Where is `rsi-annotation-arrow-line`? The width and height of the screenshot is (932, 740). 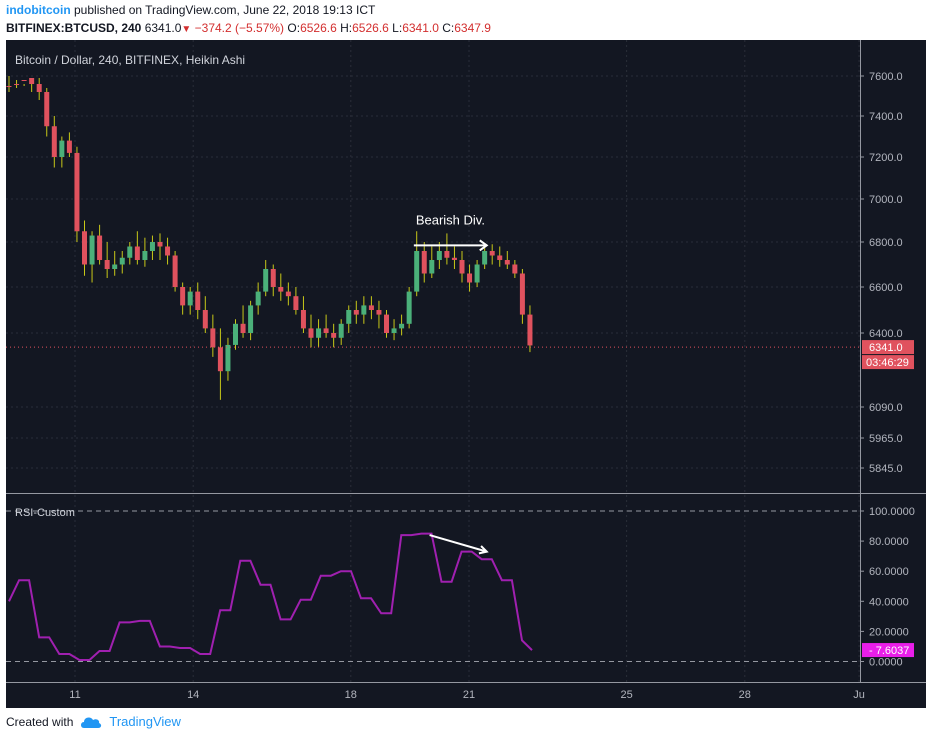
rsi-annotation-arrow-line is located at coordinates (458, 543).